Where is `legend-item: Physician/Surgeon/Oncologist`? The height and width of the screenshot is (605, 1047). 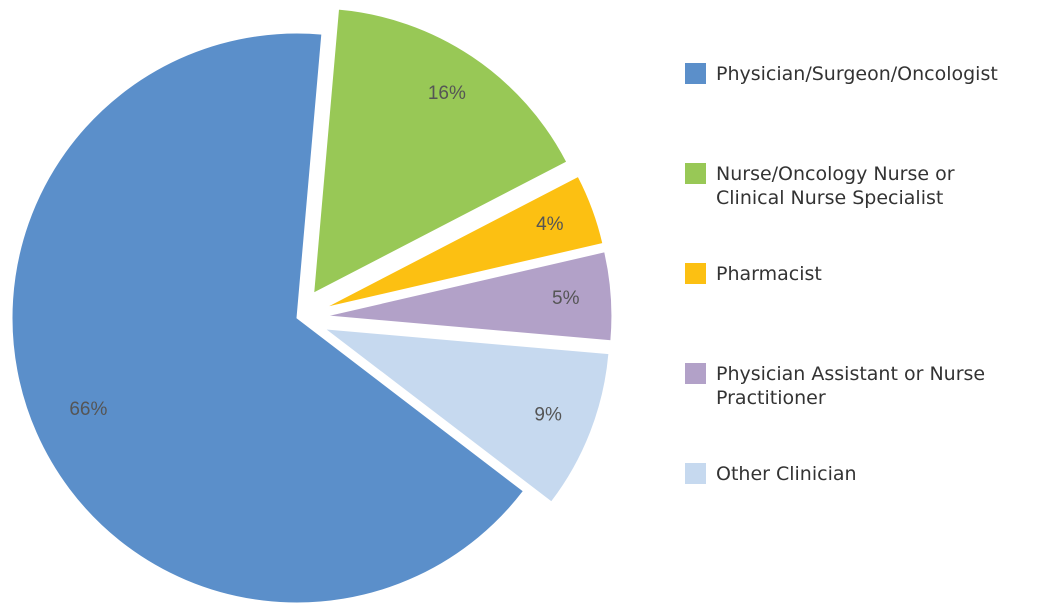
legend-item: Physician/Surgeon/Oncologist is located at coordinates (855, 112).